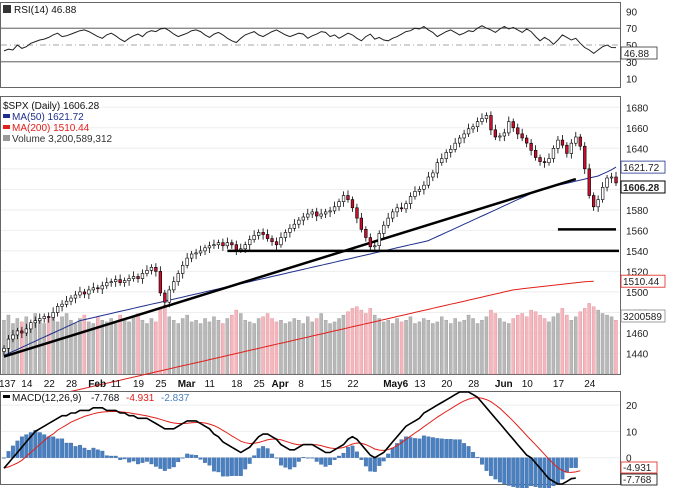 The height and width of the screenshot is (488, 674). What do you see at coordinates (637, 293) in the screenshot?
I see `price-tick-label: 1500` at bounding box center [637, 293].